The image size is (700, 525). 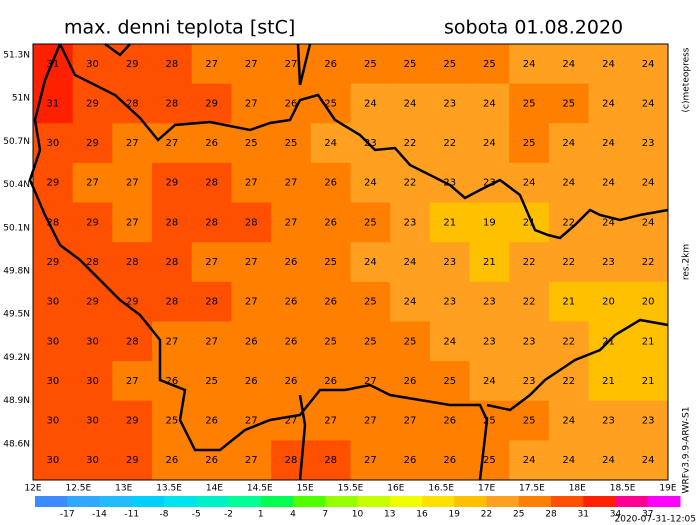 What do you see at coordinates (196, 515) in the screenshot?
I see `colorbar-label: -5` at bounding box center [196, 515].